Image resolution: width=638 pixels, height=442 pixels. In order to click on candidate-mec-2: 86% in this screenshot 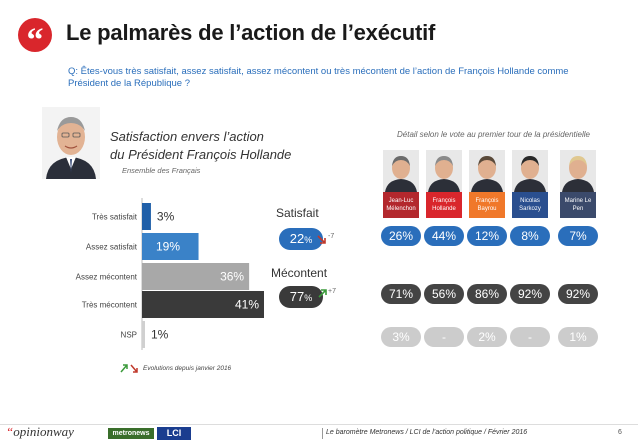, I will do `click(487, 294)`.